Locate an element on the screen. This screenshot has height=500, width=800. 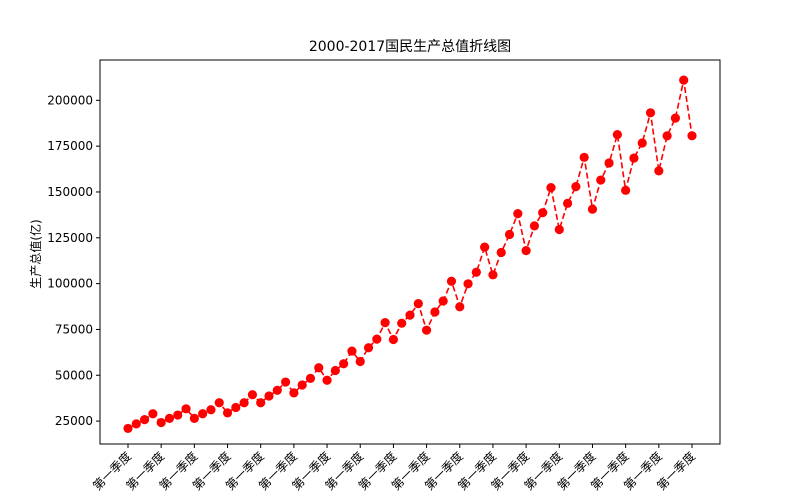
y-tick-label: 200000 is located at coordinates (70, 100).